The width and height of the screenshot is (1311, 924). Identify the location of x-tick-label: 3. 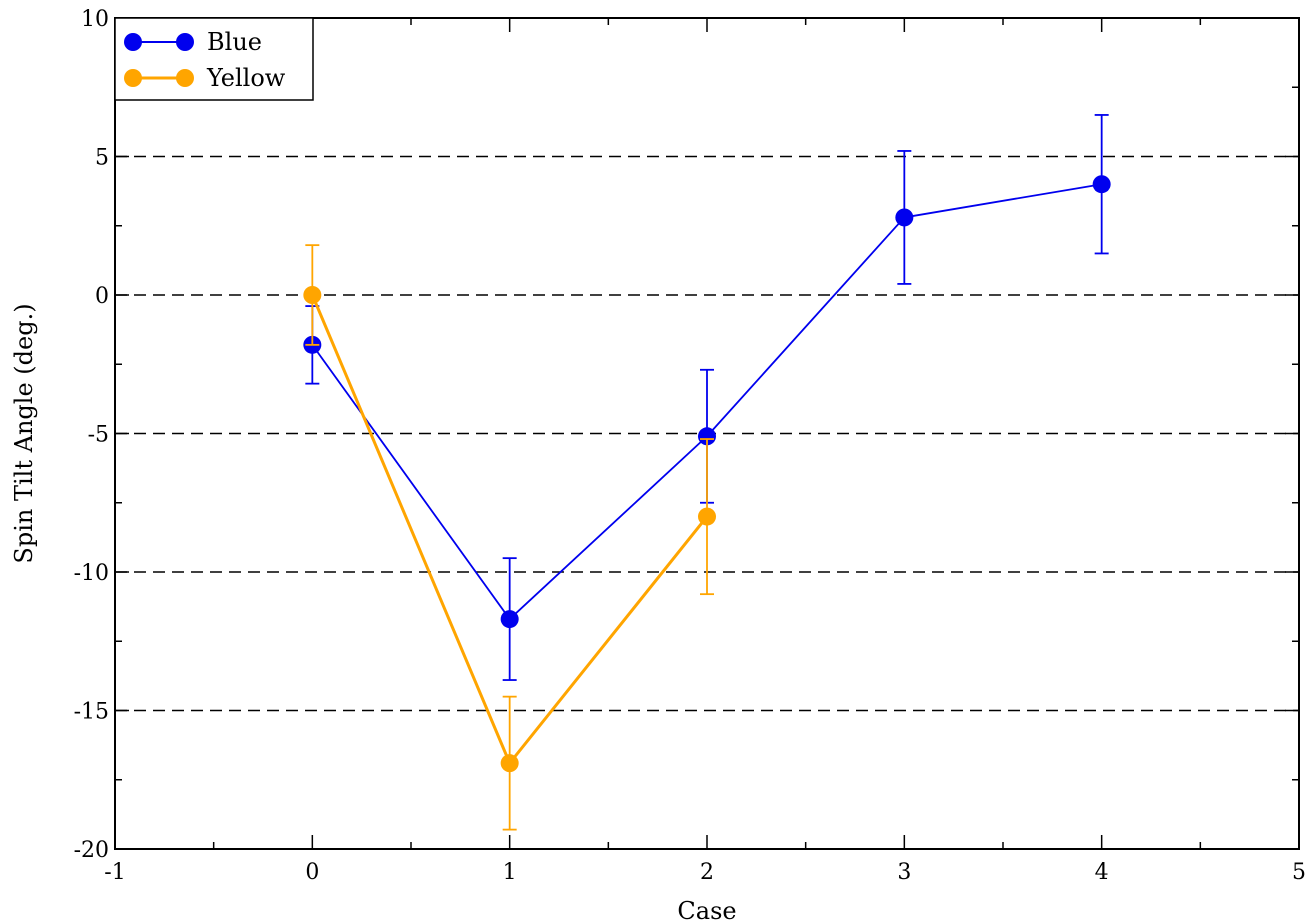
(904, 872).